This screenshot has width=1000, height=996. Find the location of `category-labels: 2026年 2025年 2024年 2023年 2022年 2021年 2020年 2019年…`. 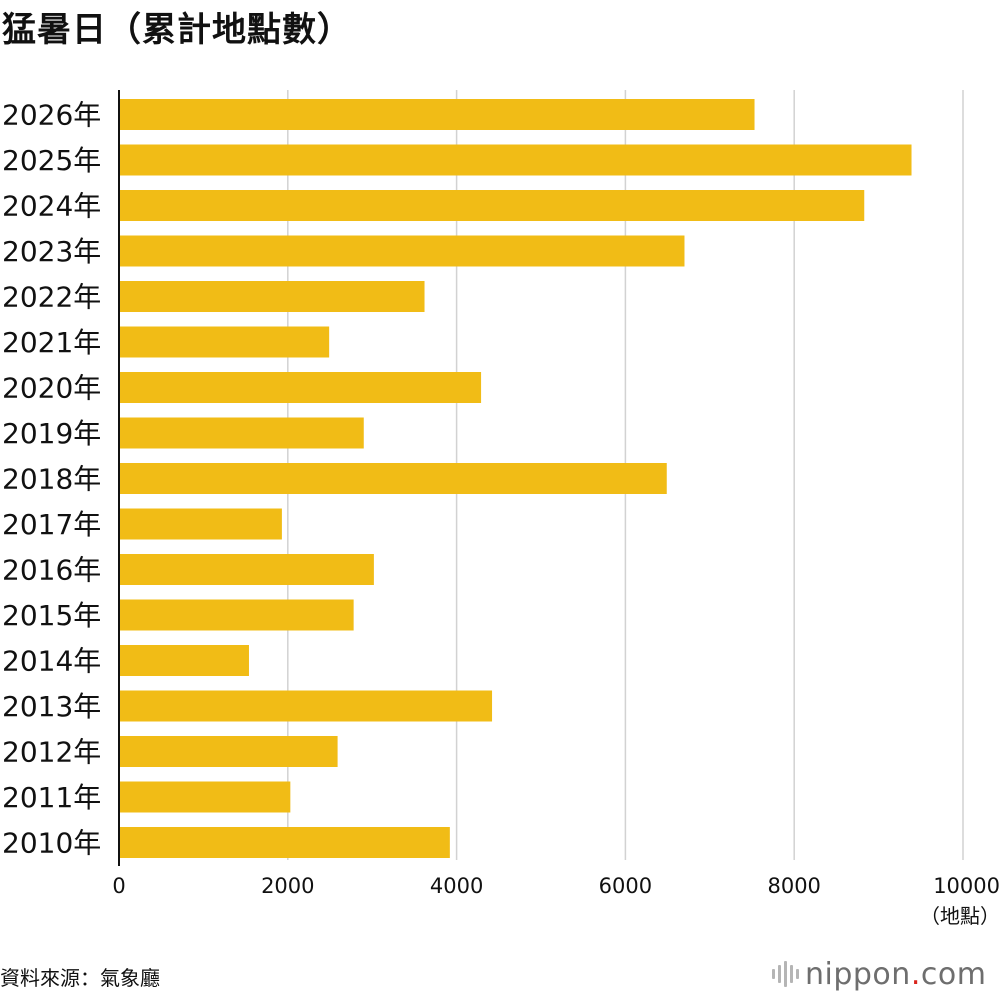

category-labels: 2026年 2025年 2024年 2023年 2022年 2021年 2020年 2019年… is located at coordinates (51, 479).